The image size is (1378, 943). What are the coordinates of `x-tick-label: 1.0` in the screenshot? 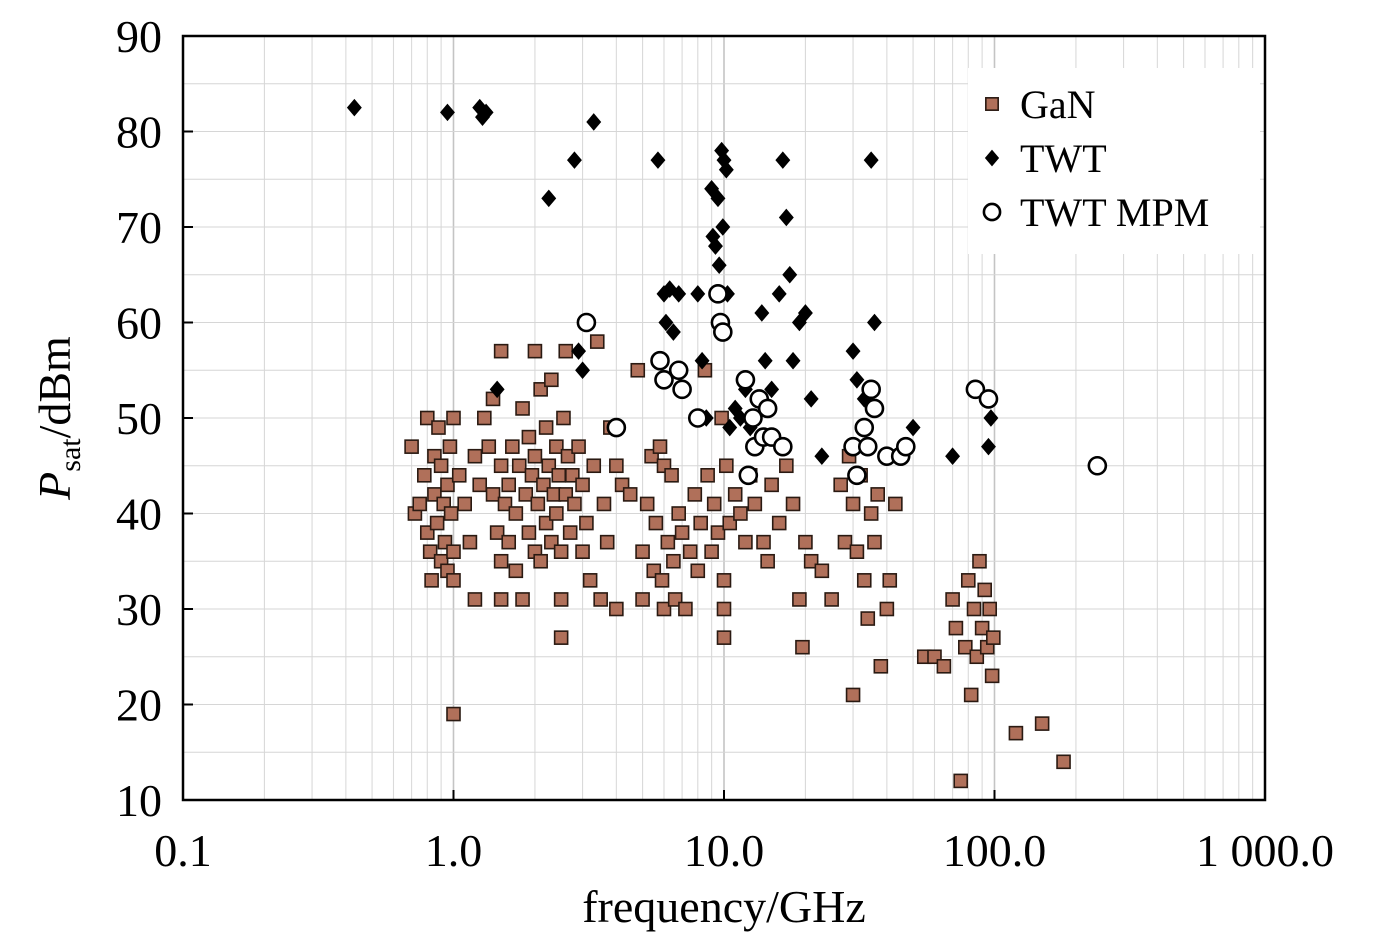 It's located at (454, 850).